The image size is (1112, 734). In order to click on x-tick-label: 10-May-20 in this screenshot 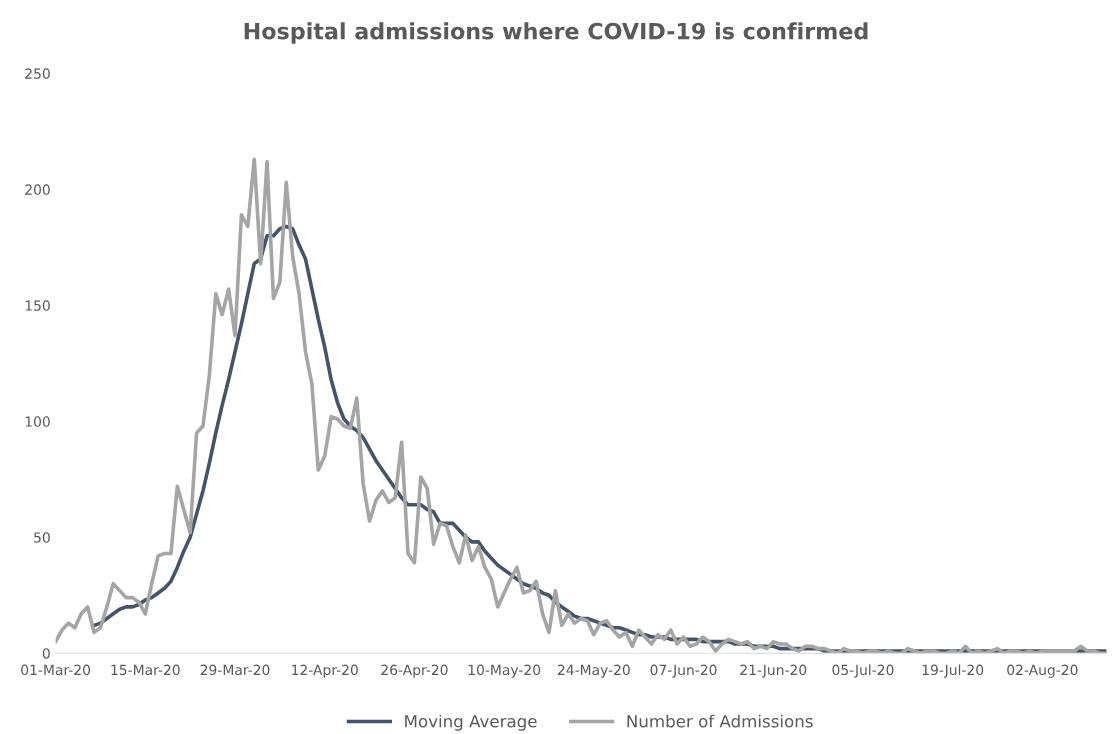, I will do `click(504, 671)`.